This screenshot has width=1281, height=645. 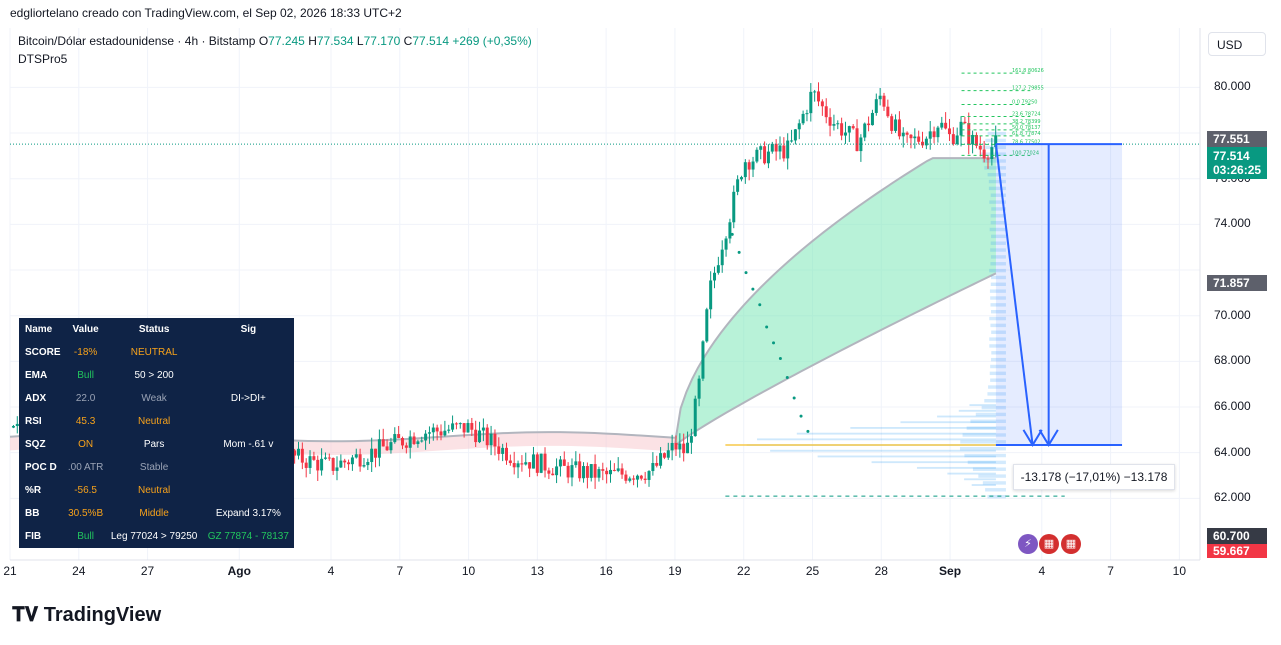 I want to click on price-tag-mid: 71.857, so click(x=1237, y=283).